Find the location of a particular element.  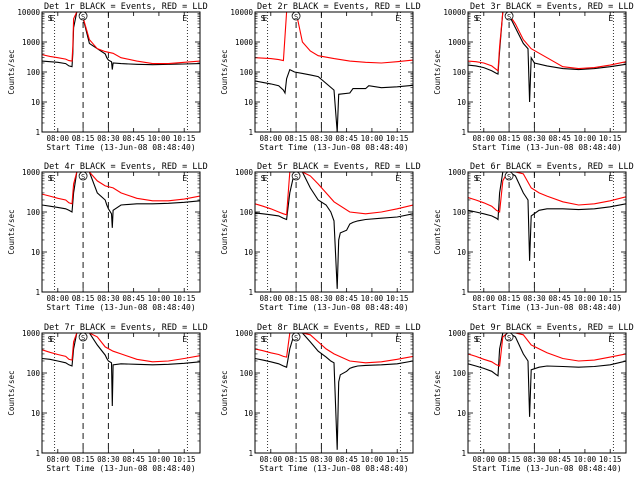

panel-title: Det 7r BLACK = Events, RED = LLD is located at coordinates (126, 328).